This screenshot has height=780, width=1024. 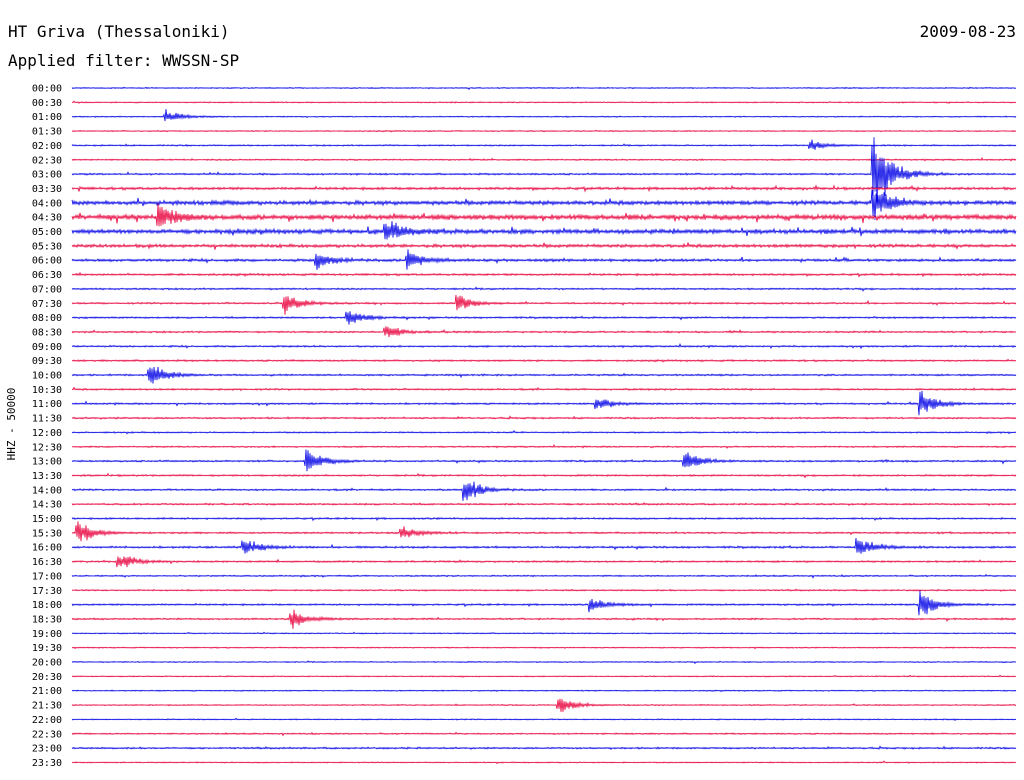 I want to click on time-tick-label: 22:00, so click(x=47, y=720).